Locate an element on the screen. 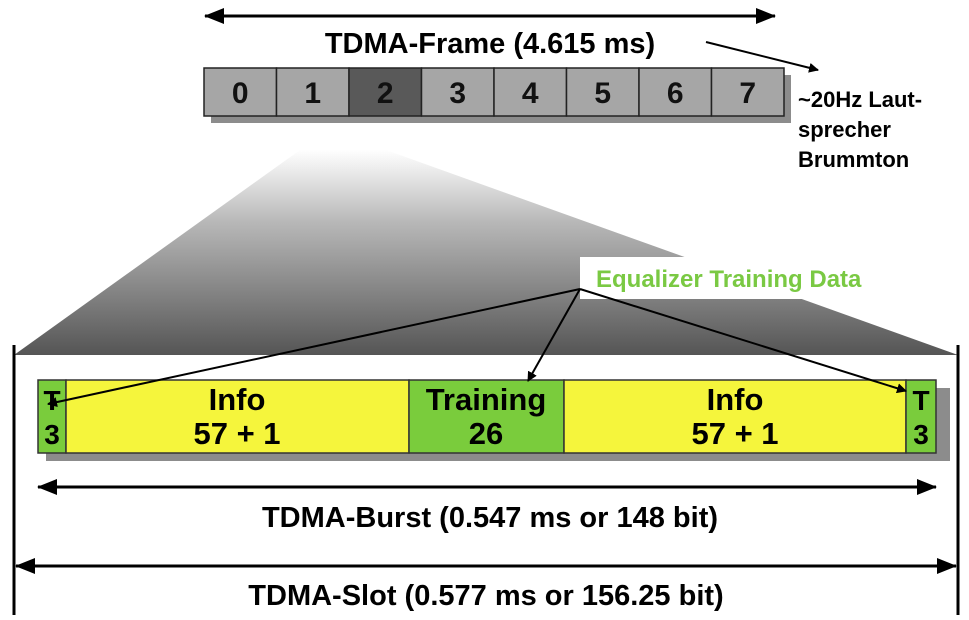 This screenshot has width=969, height=620. info-left-line-2: 57 + 1 is located at coordinates (236, 433).